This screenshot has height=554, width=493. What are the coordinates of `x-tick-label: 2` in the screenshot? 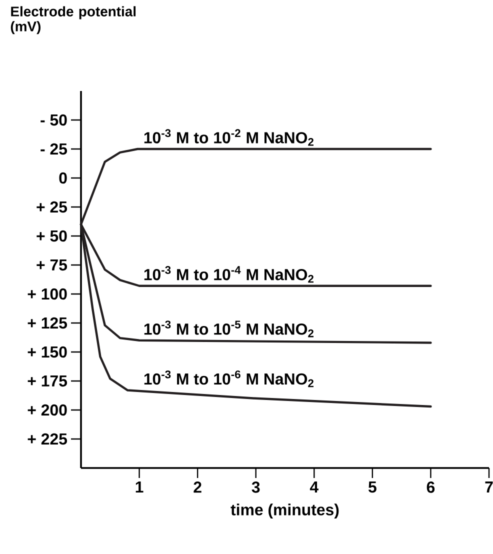 It's located at (198, 487).